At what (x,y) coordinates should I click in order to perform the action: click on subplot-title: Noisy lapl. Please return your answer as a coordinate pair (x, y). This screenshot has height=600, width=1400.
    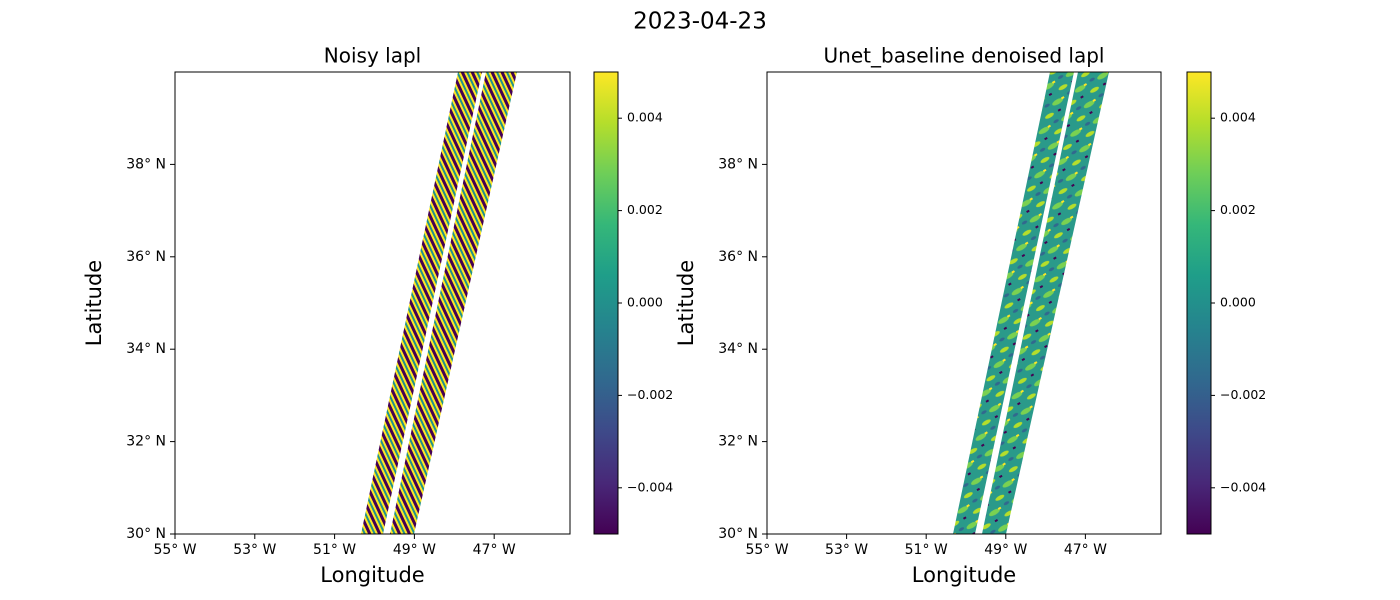
    Looking at the image, I should click on (372, 56).